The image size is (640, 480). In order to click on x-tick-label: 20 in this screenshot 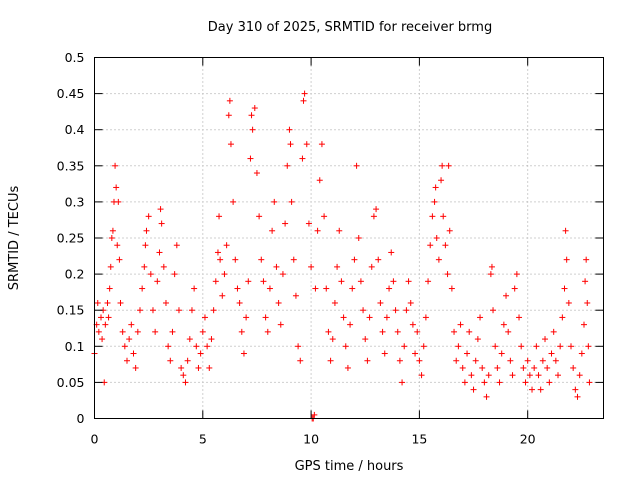, I will do `click(528, 439)`.